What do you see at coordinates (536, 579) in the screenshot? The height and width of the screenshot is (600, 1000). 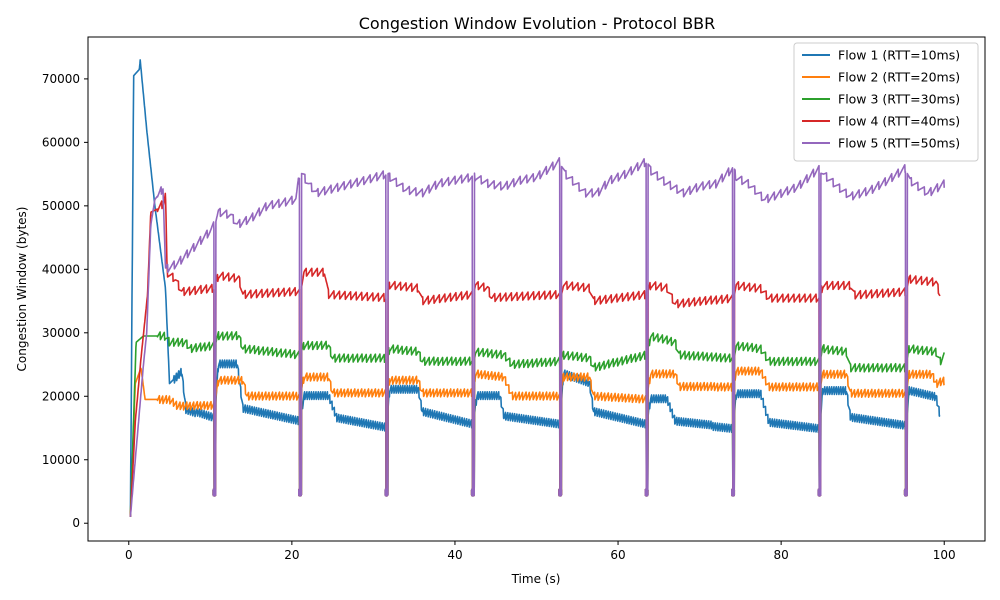 I see `x-axis-title: Time (s)` at bounding box center [536, 579].